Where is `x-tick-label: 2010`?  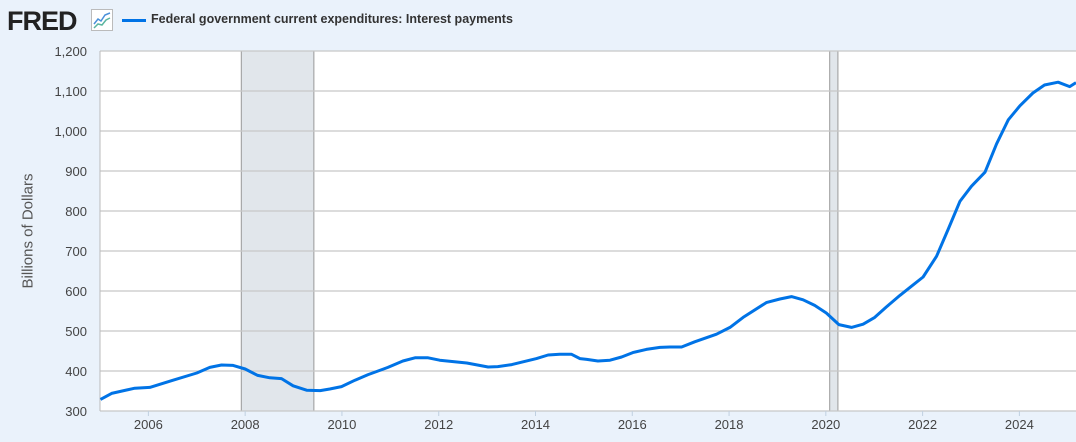
x-tick-label: 2010 is located at coordinates (341, 424).